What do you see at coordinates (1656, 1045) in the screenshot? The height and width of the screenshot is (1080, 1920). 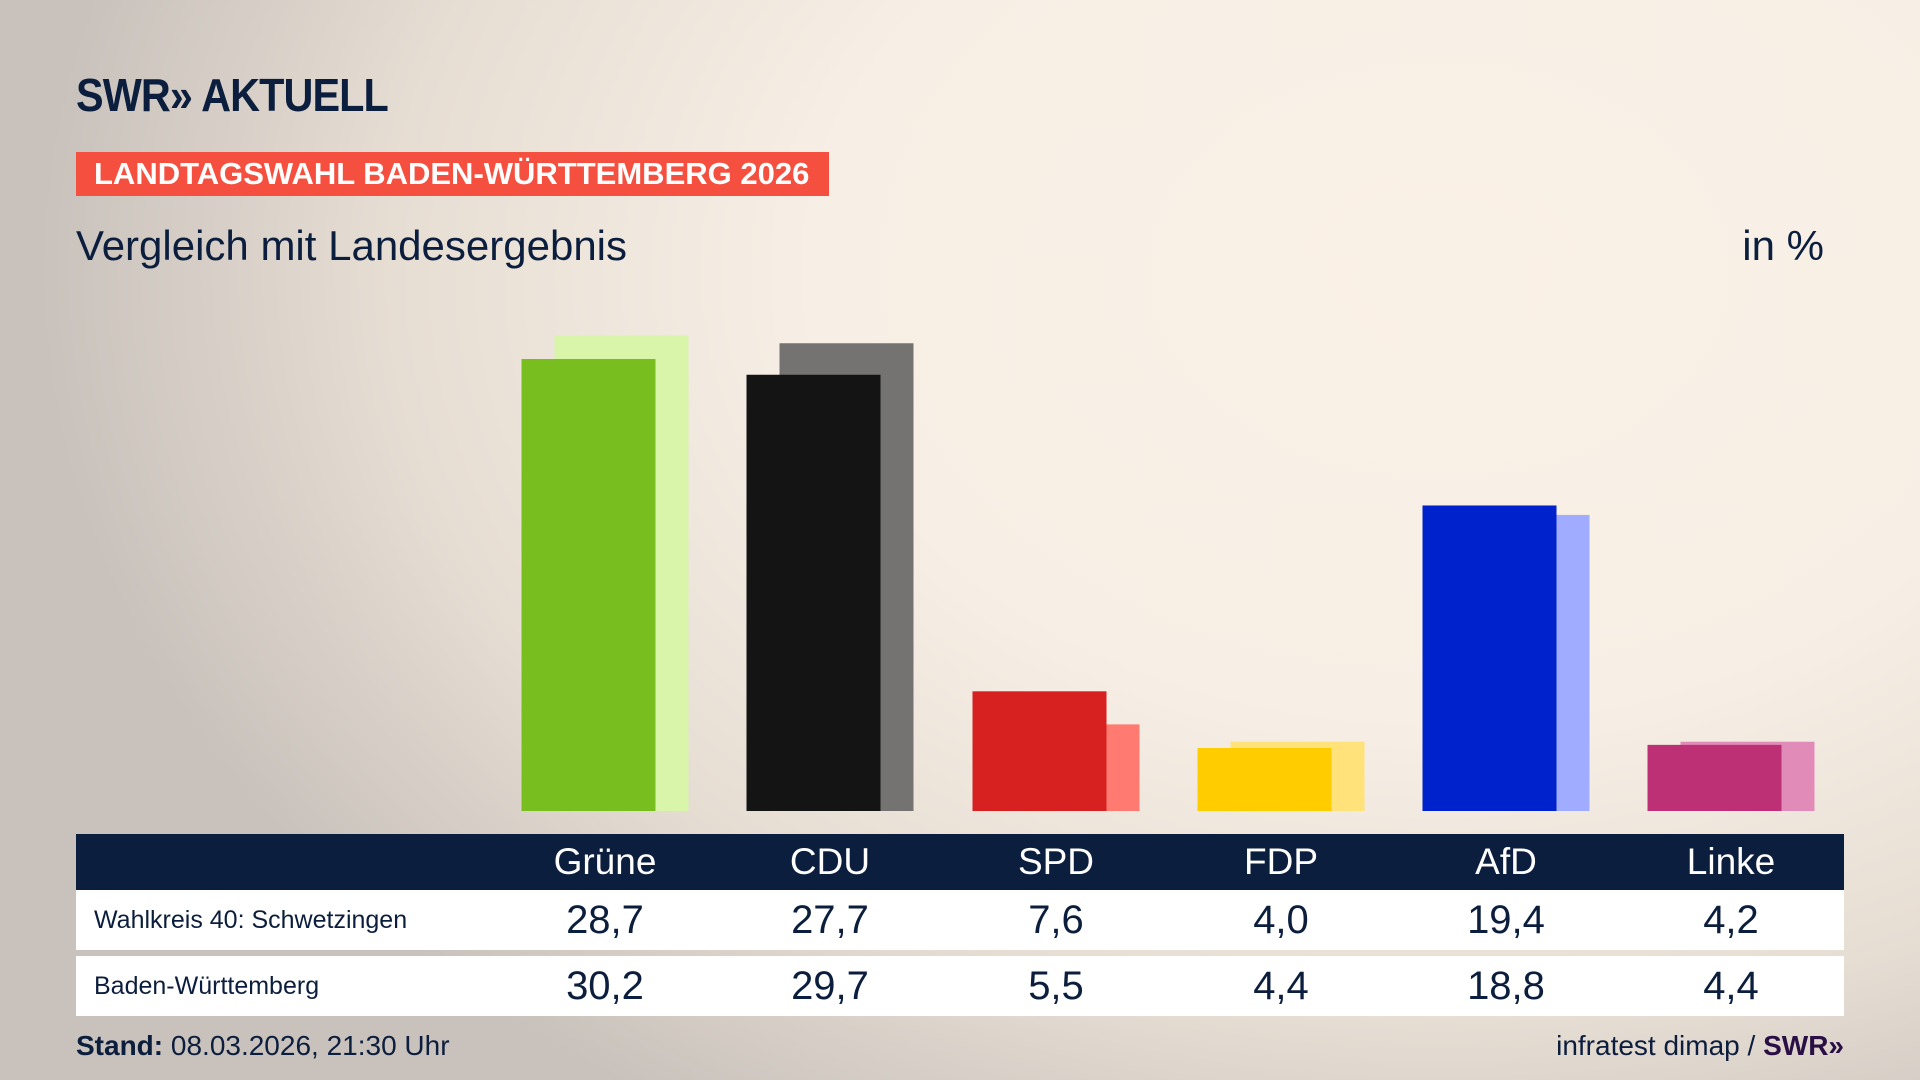 I see `source-text: infratest dimap /` at bounding box center [1656, 1045].